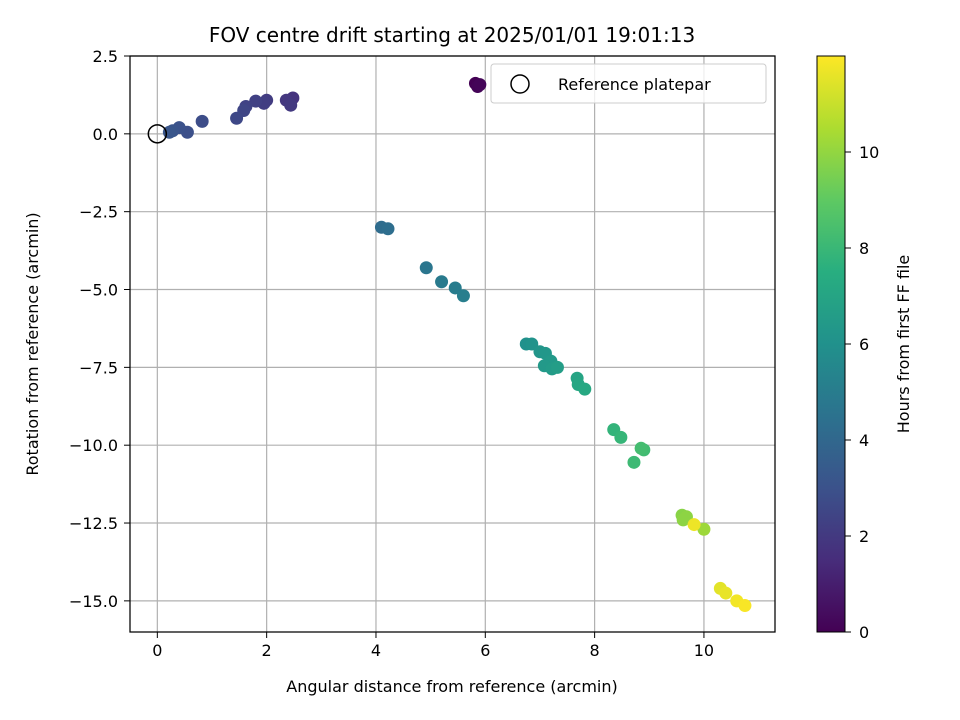 This screenshot has height=720, width=960. Describe the element at coordinates (157, 650) in the screenshot. I see `x-tick-label: 0` at that location.